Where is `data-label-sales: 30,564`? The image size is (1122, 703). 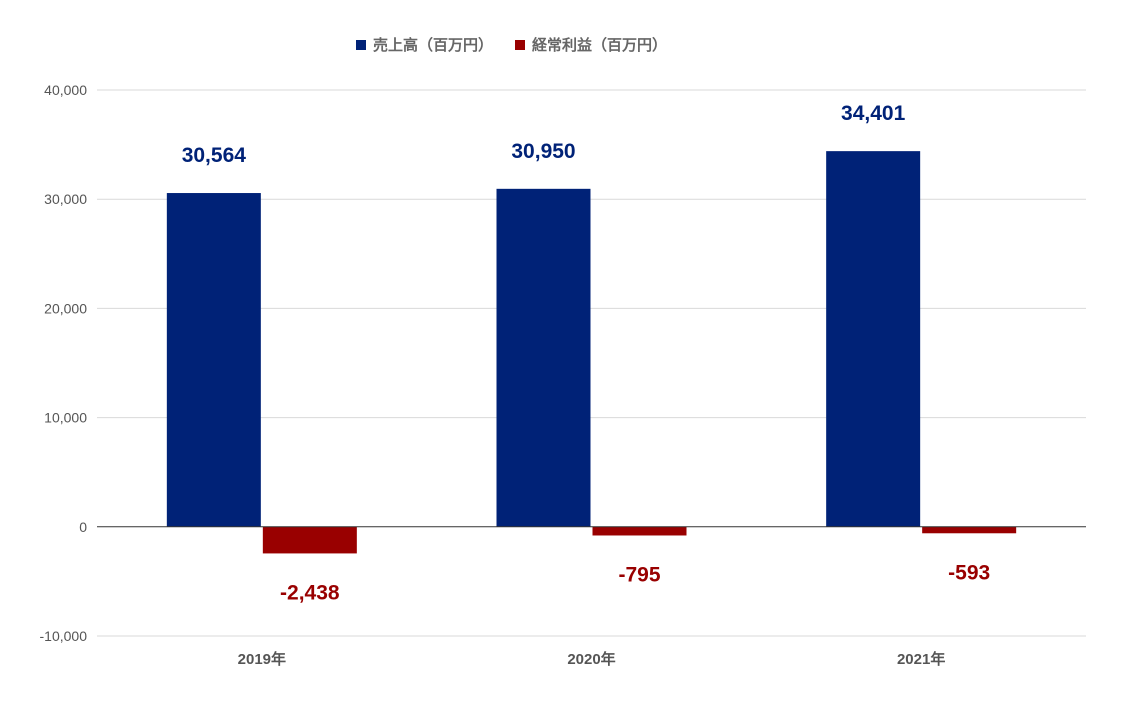 data-label-sales: 30,564 is located at coordinates (214, 155).